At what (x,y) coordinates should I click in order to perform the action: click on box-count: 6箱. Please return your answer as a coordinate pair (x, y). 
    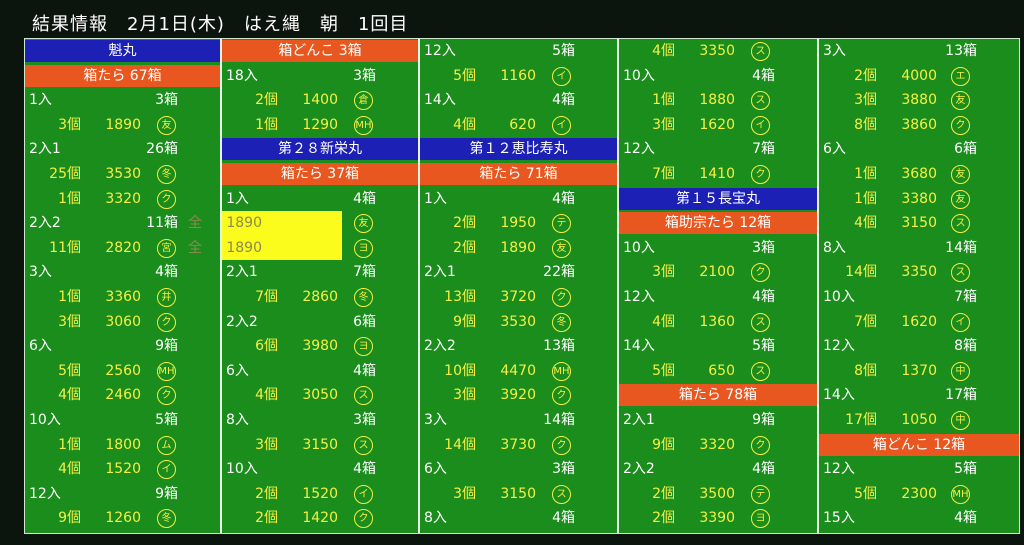
    Looking at the image, I should click on (965, 149).